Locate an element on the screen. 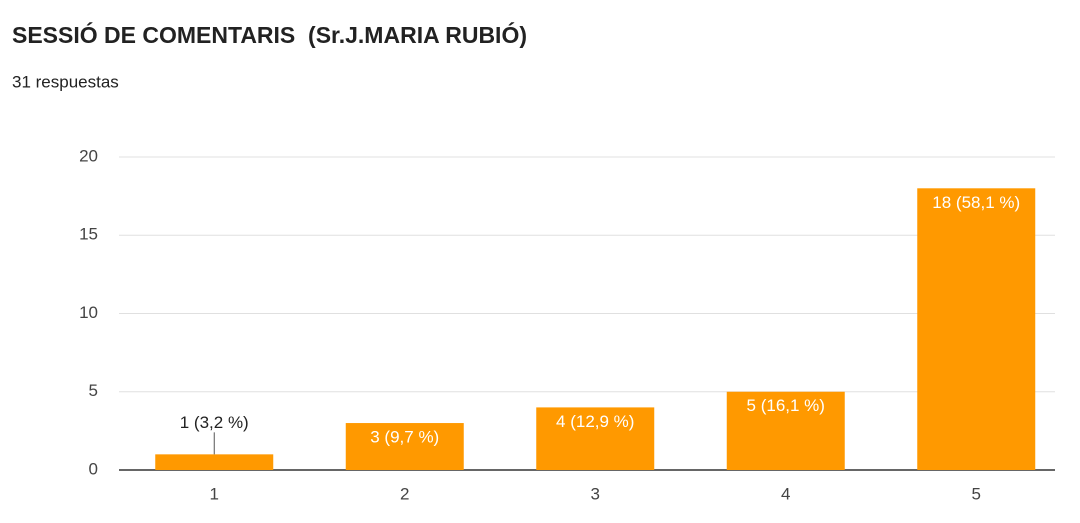  data-label: 18 (58,1 %) is located at coordinates (976, 202).